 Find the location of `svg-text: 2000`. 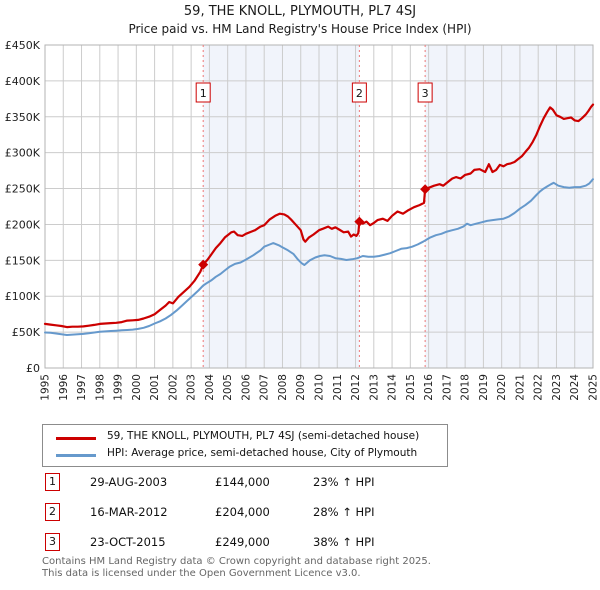

svg-text: 2000 is located at coordinates (137, 387).